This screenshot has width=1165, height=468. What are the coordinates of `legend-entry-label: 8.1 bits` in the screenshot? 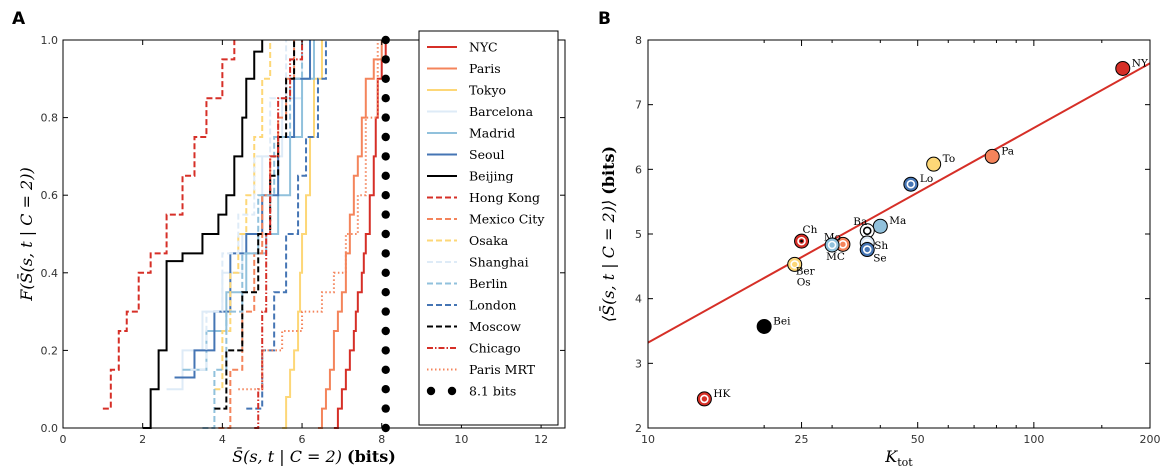 It's located at (492, 391).